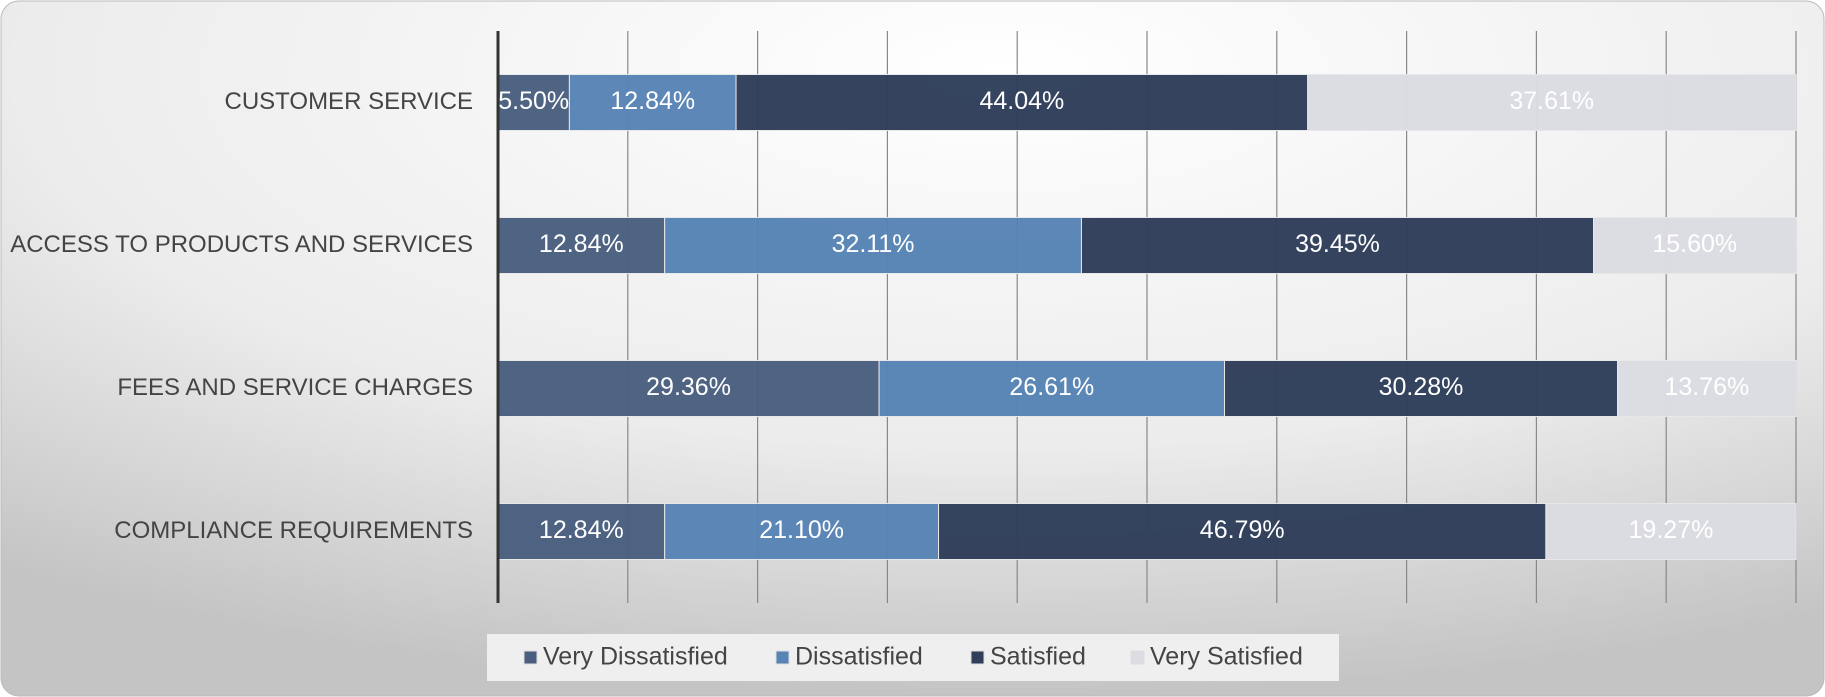 Image resolution: width=1825 pixels, height=697 pixels. Describe the element at coordinates (349, 101) in the screenshot. I see `category-label: CUSTOMER SERVICE` at that location.